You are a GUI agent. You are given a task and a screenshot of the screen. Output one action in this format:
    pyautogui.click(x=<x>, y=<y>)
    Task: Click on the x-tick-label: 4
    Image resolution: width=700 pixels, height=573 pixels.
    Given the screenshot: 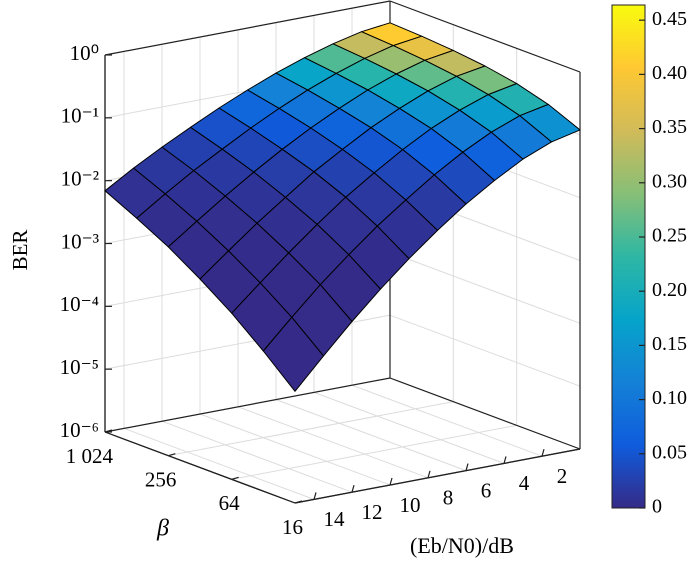 What is the action you would take?
    pyautogui.click(x=524, y=483)
    